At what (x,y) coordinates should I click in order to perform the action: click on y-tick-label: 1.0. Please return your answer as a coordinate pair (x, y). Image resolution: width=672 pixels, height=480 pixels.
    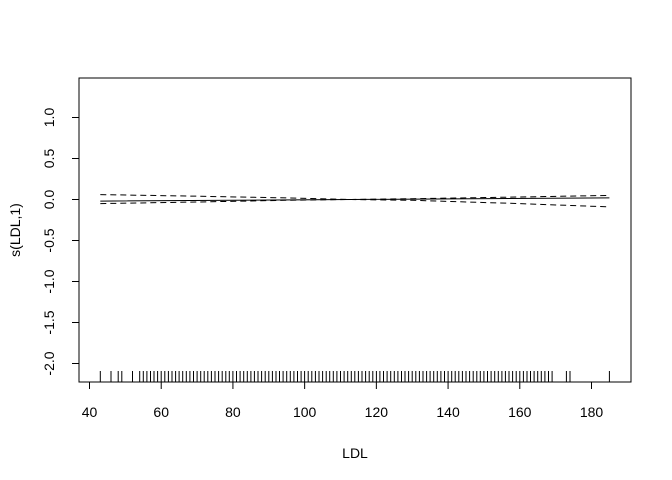
    Looking at the image, I should click on (49, 118).